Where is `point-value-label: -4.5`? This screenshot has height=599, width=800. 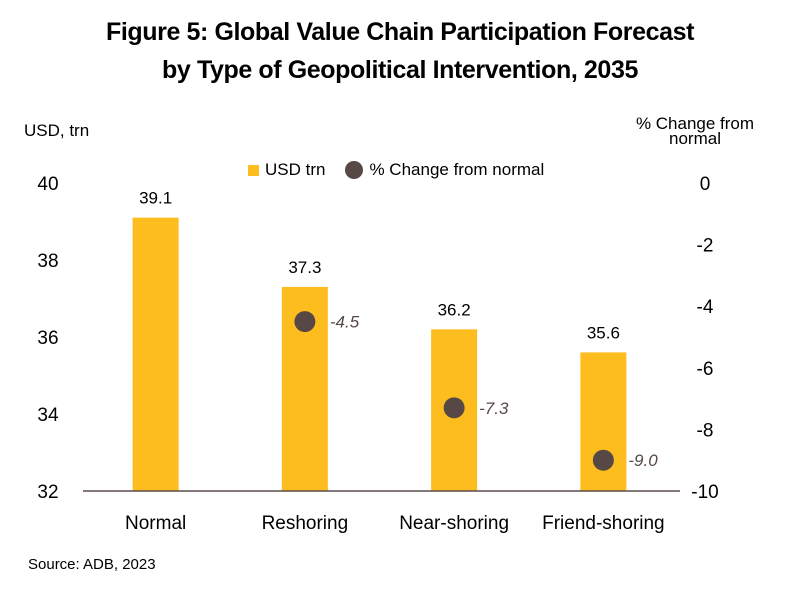 point-value-label: -4.5 is located at coordinates (345, 322).